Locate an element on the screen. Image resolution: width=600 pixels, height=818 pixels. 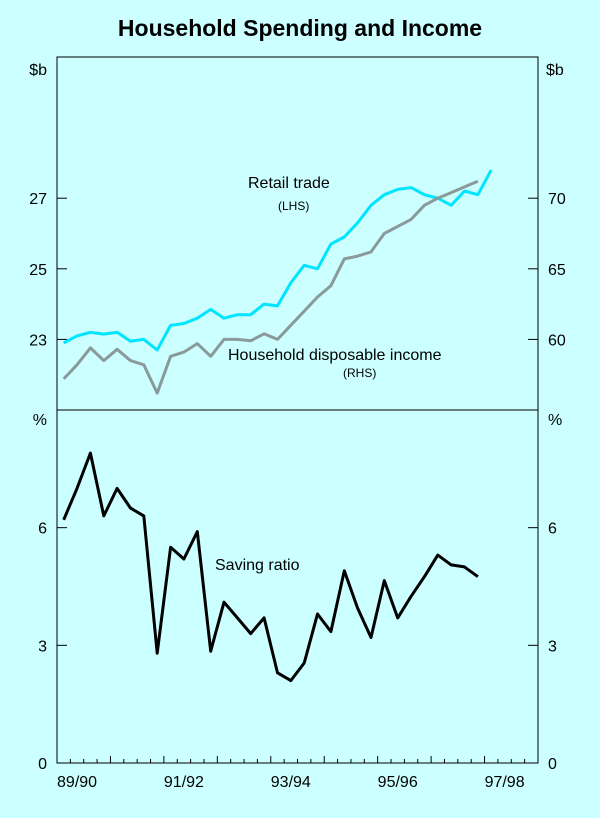
household-income-axis-note: (RHS) is located at coordinates (359, 373).